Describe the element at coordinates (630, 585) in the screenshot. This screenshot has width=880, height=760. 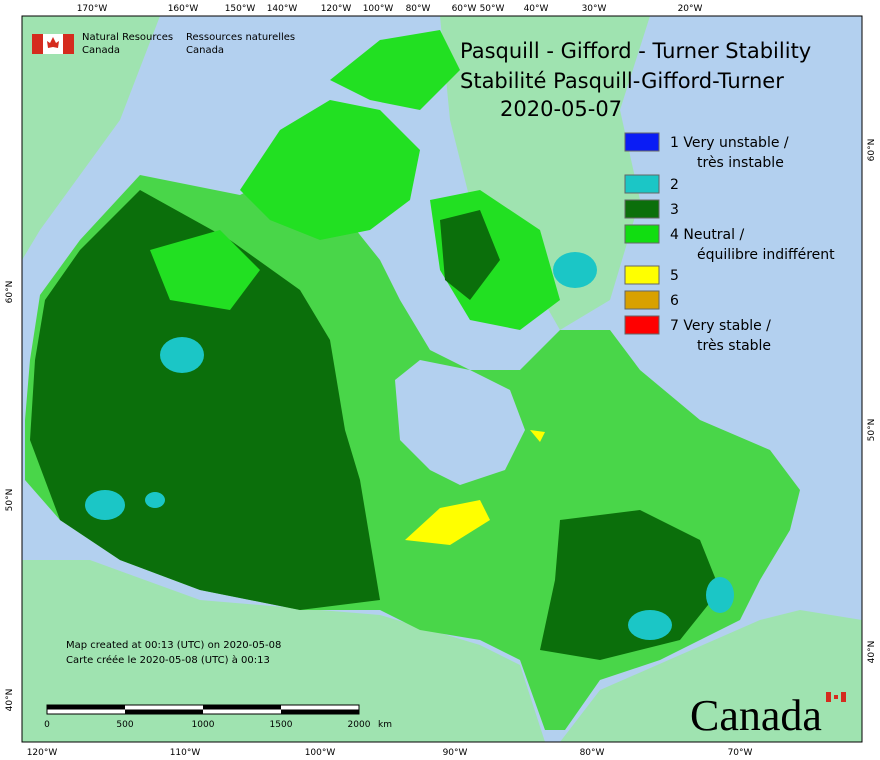
I see `quebec-stable-zone` at that location.